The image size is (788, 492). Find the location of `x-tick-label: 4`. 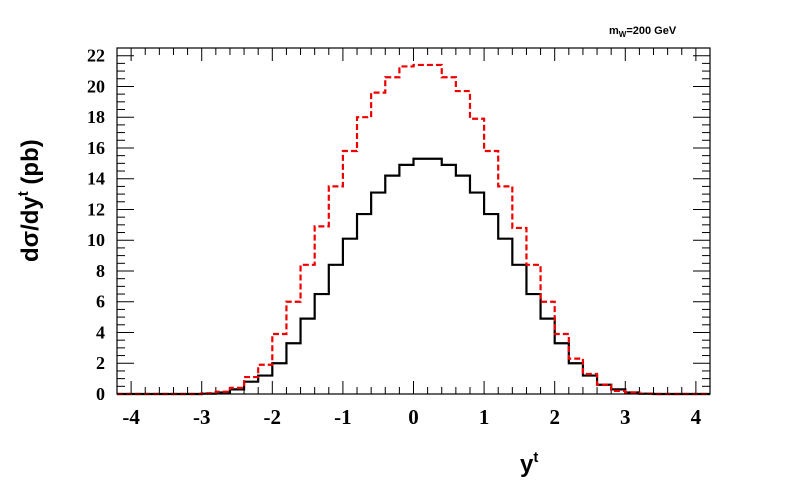

x-tick-label: 4 is located at coordinates (696, 417).